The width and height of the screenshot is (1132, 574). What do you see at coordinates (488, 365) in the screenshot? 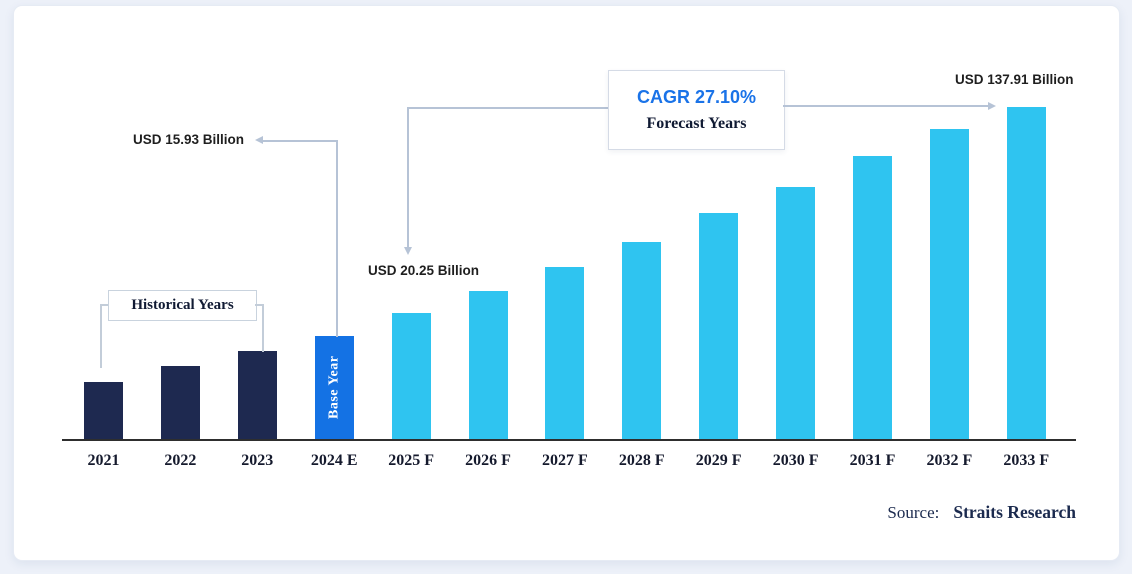
I see `bar-2026-f` at bounding box center [488, 365].